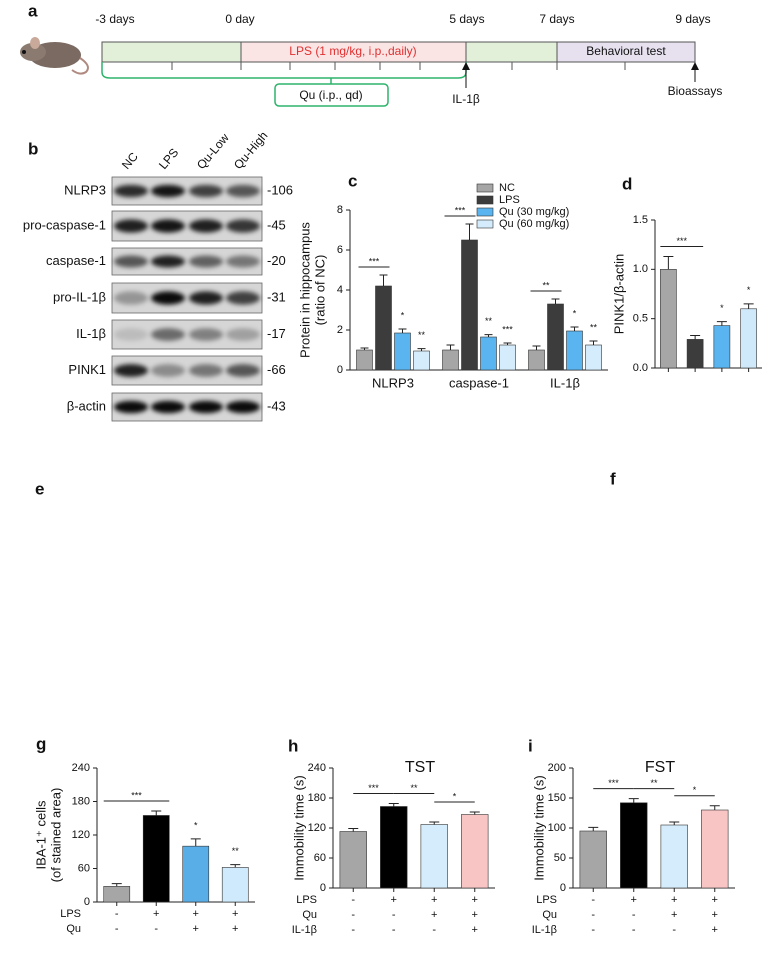 The height and width of the screenshot is (971, 764). I want to click on lane-label: NC, so click(130, 160).